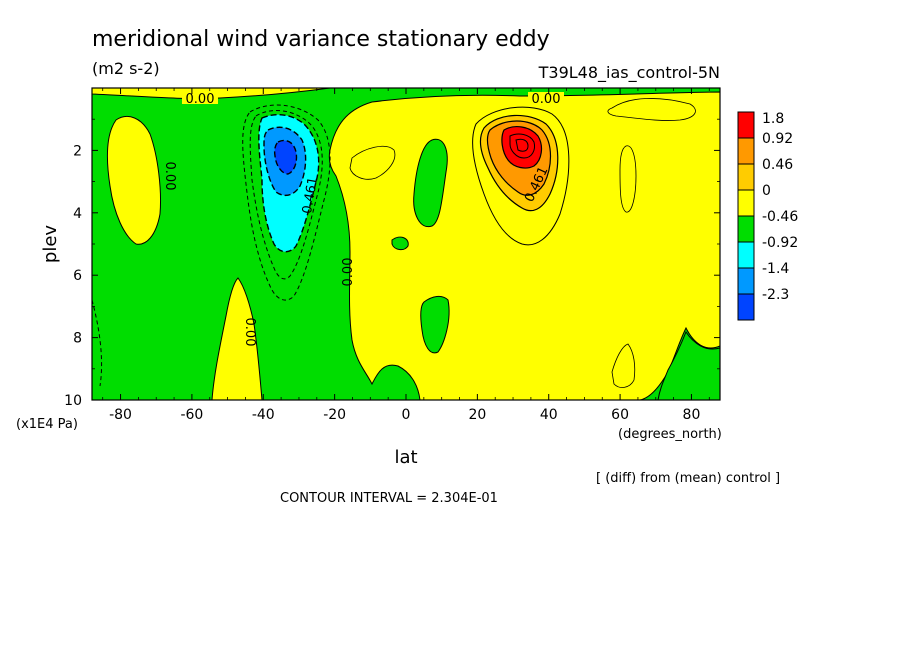 This screenshot has height=654, width=904. What do you see at coordinates (651, 109) in the screenshot?
I see `thin-contour-east-loop` at bounding box center [651, 109].